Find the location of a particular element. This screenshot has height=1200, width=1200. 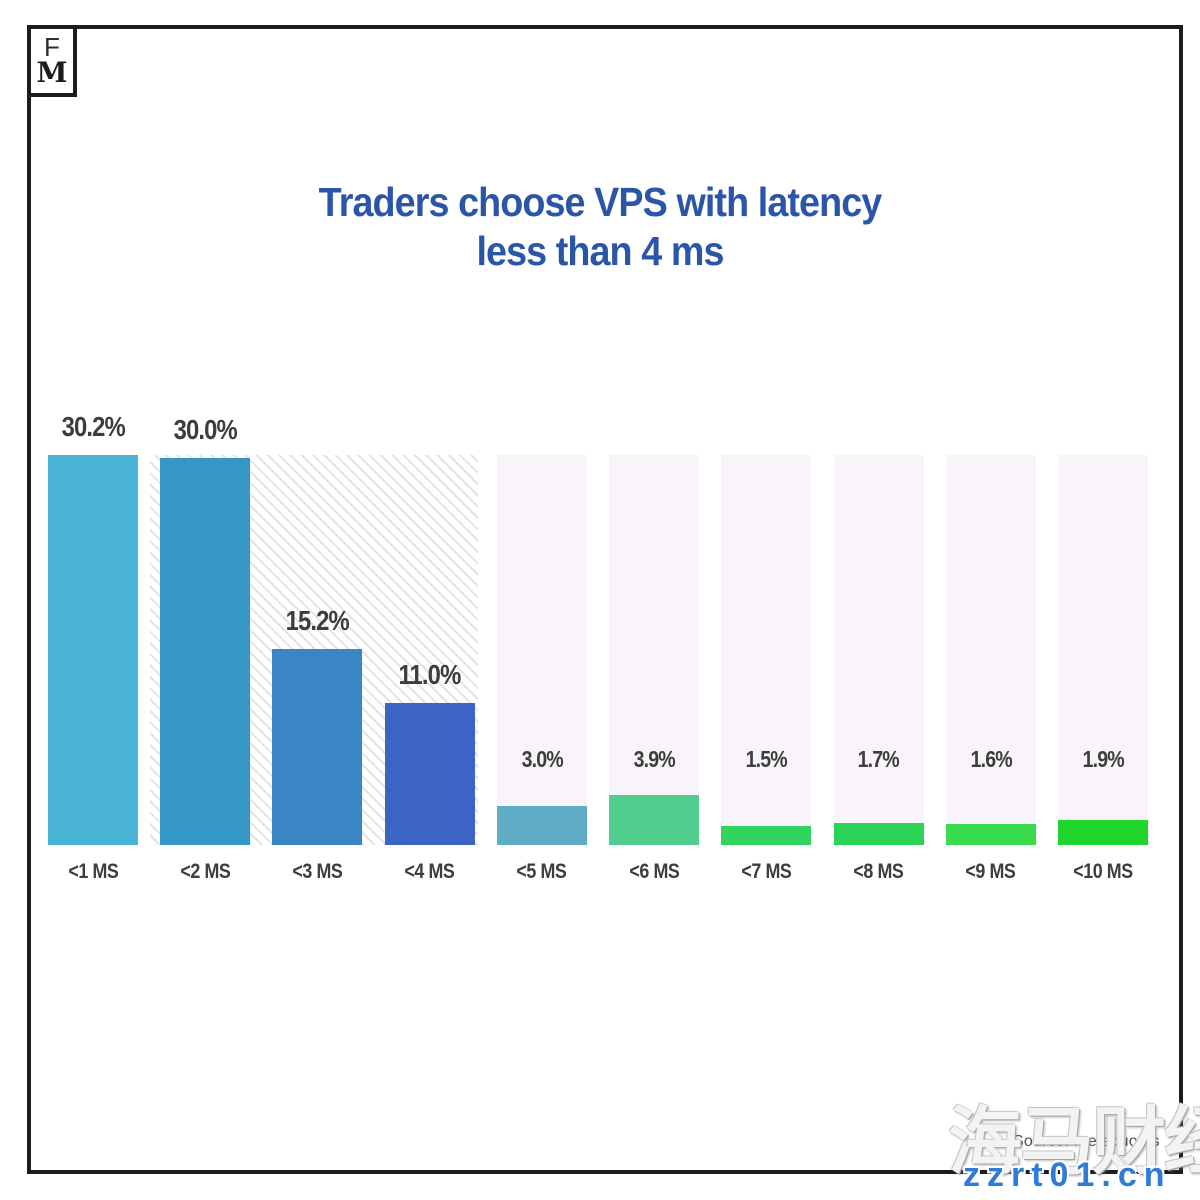

bar-column-4: 11.0% <4 MS is located at coordinates (429, 669).